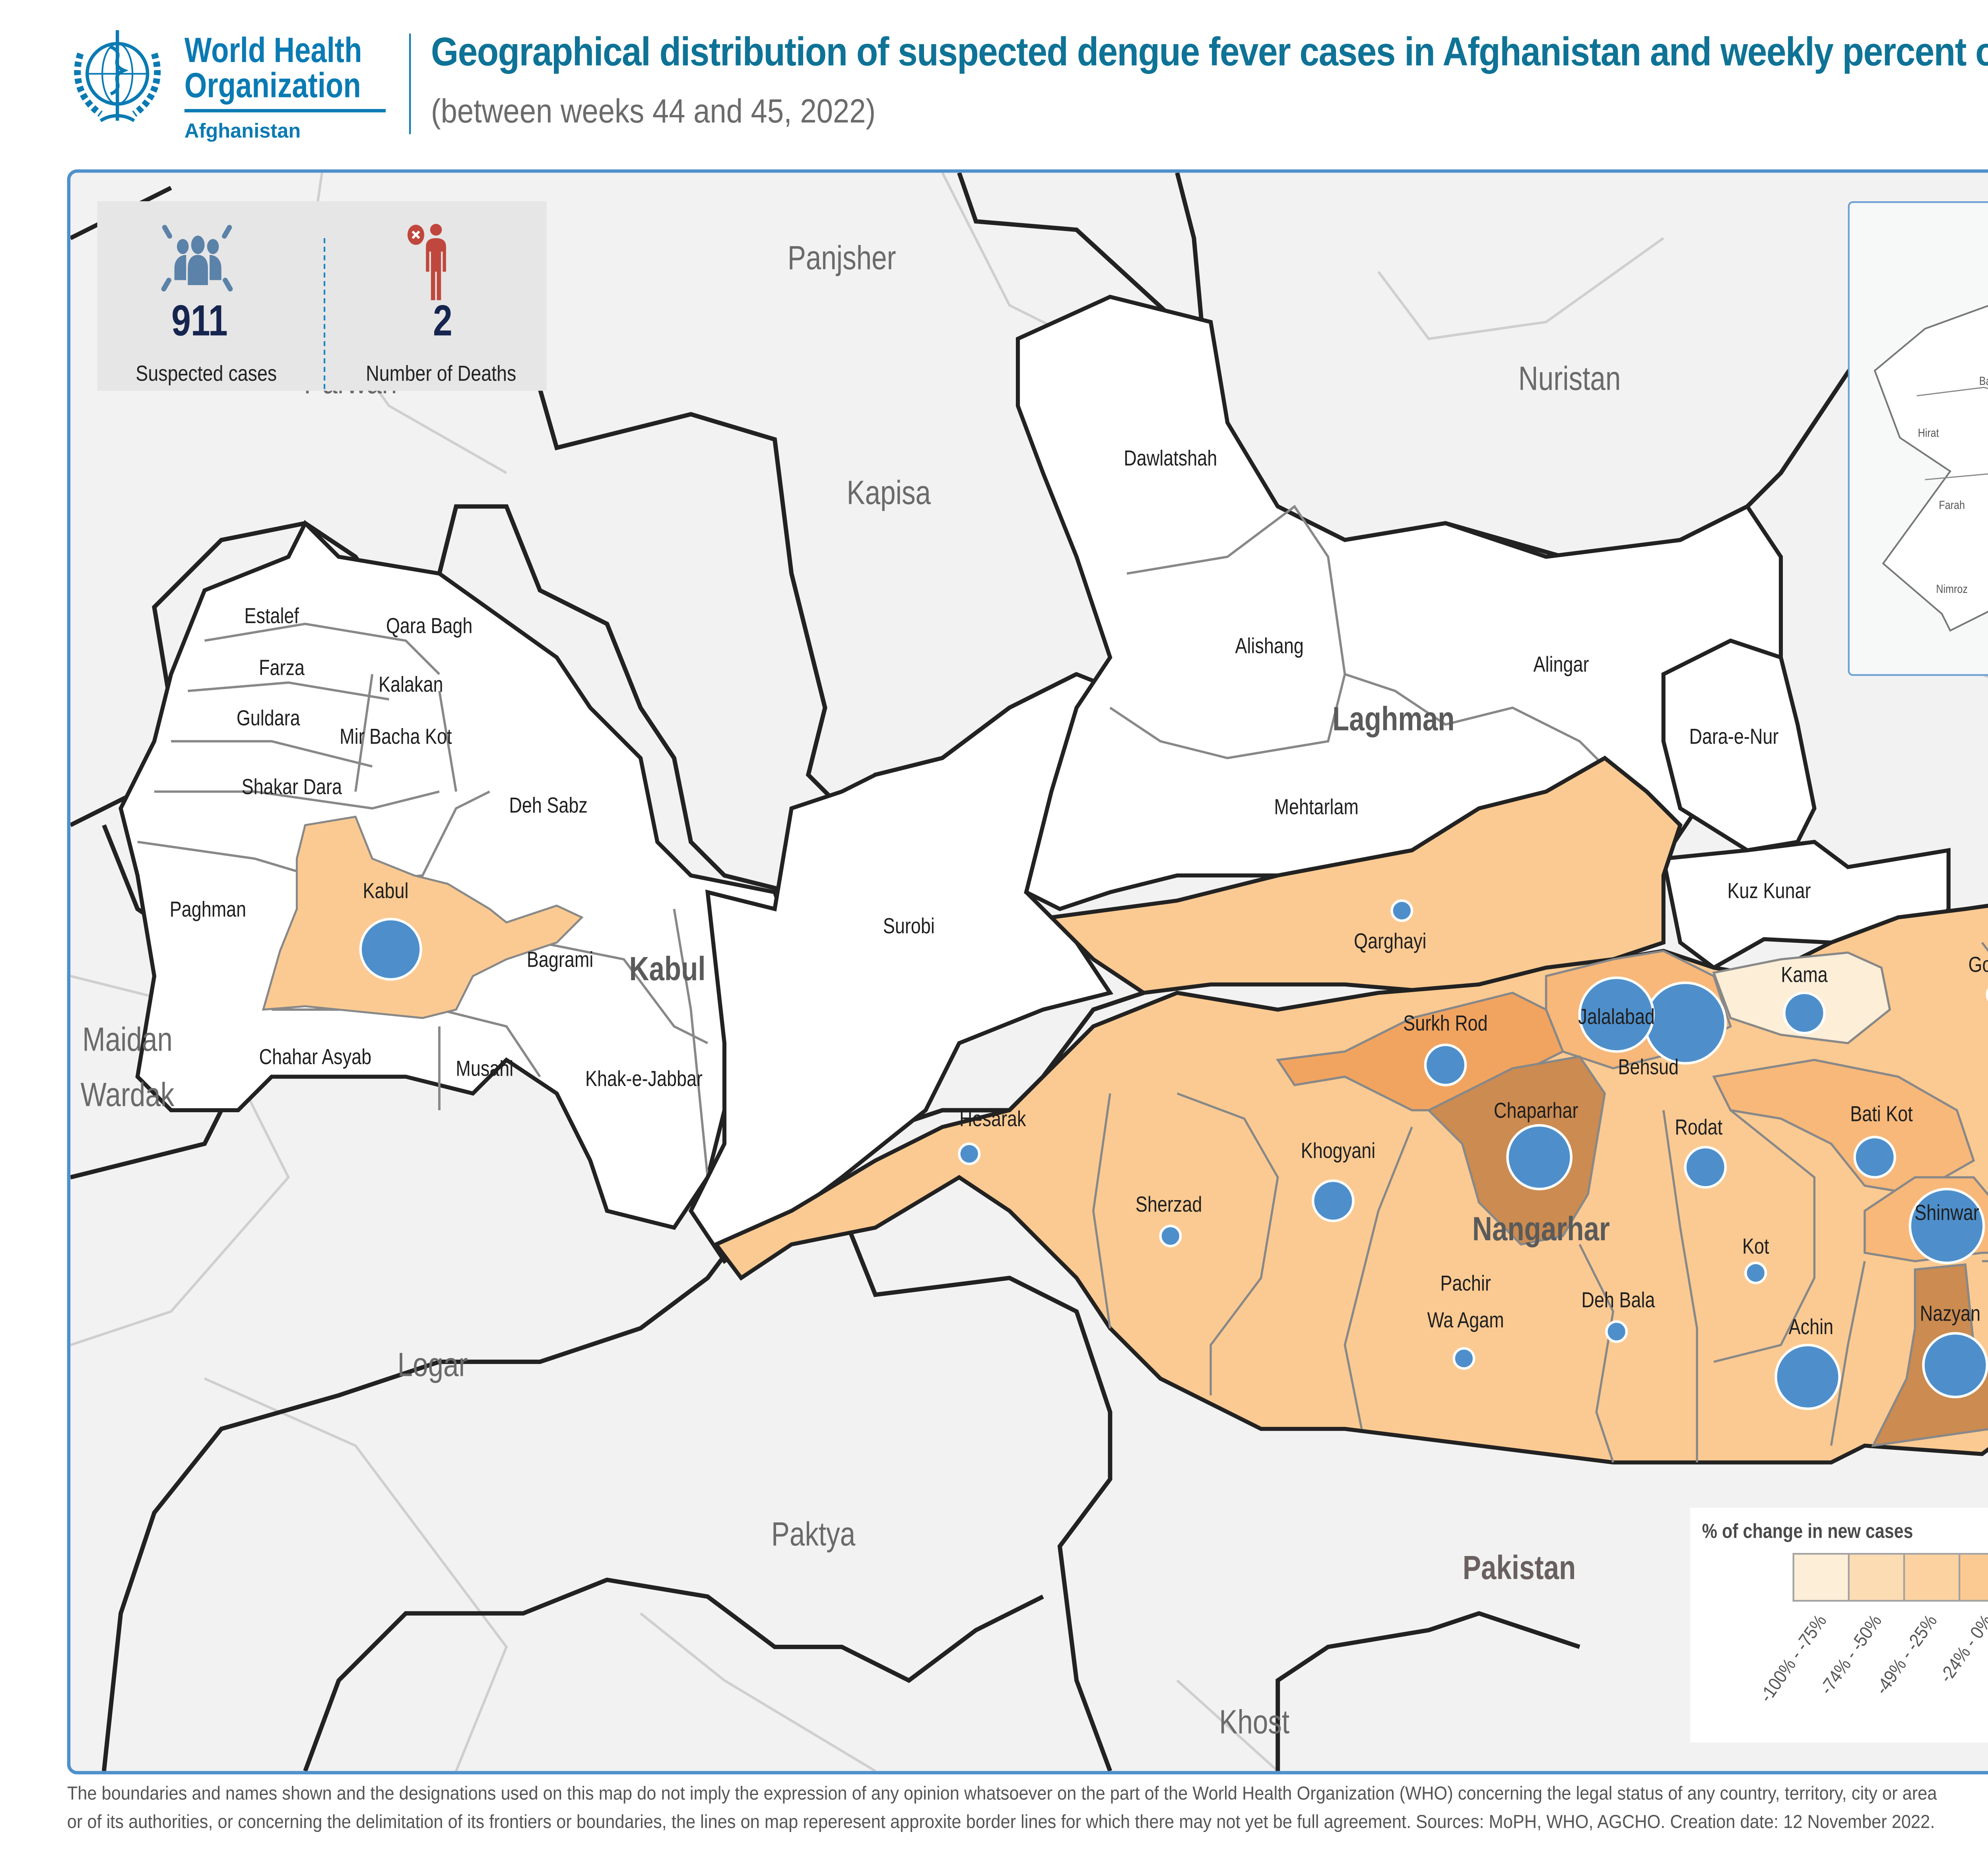 Image resolution: width=1988 pixels, height=1861 pixels. I want to click on bubble-shinwar, so click(1946, 1226).